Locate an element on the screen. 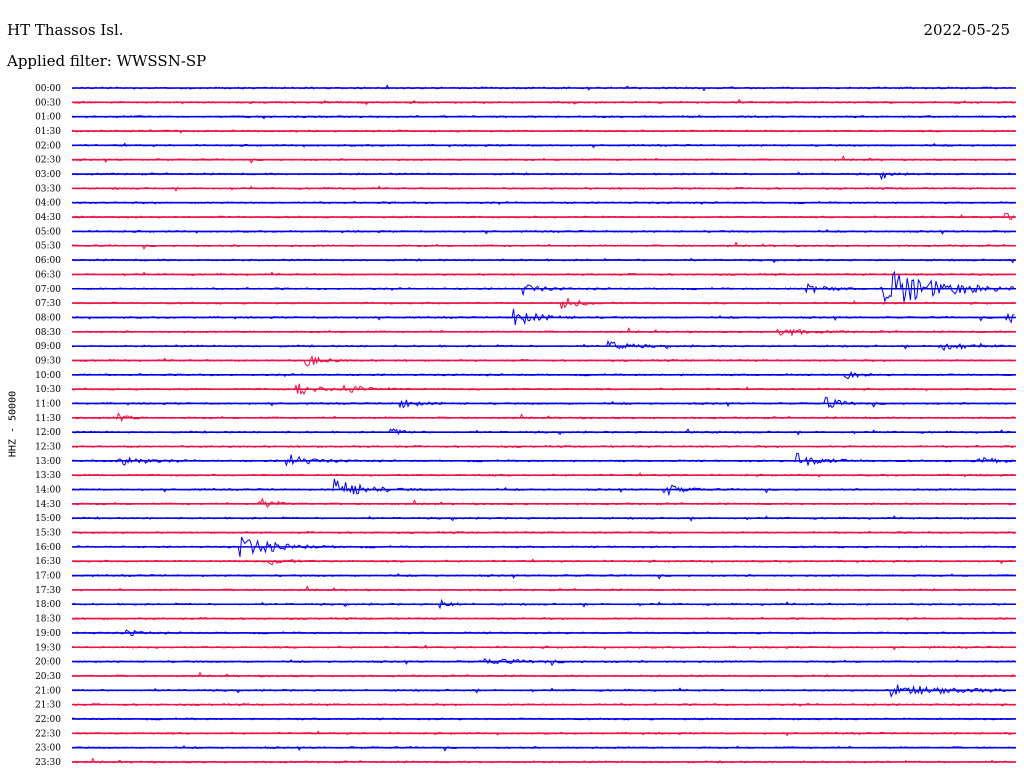 The height and width of the screenshot is (780, 1024). time-tick-label: 19:00 is located at coordinates (48, 634).